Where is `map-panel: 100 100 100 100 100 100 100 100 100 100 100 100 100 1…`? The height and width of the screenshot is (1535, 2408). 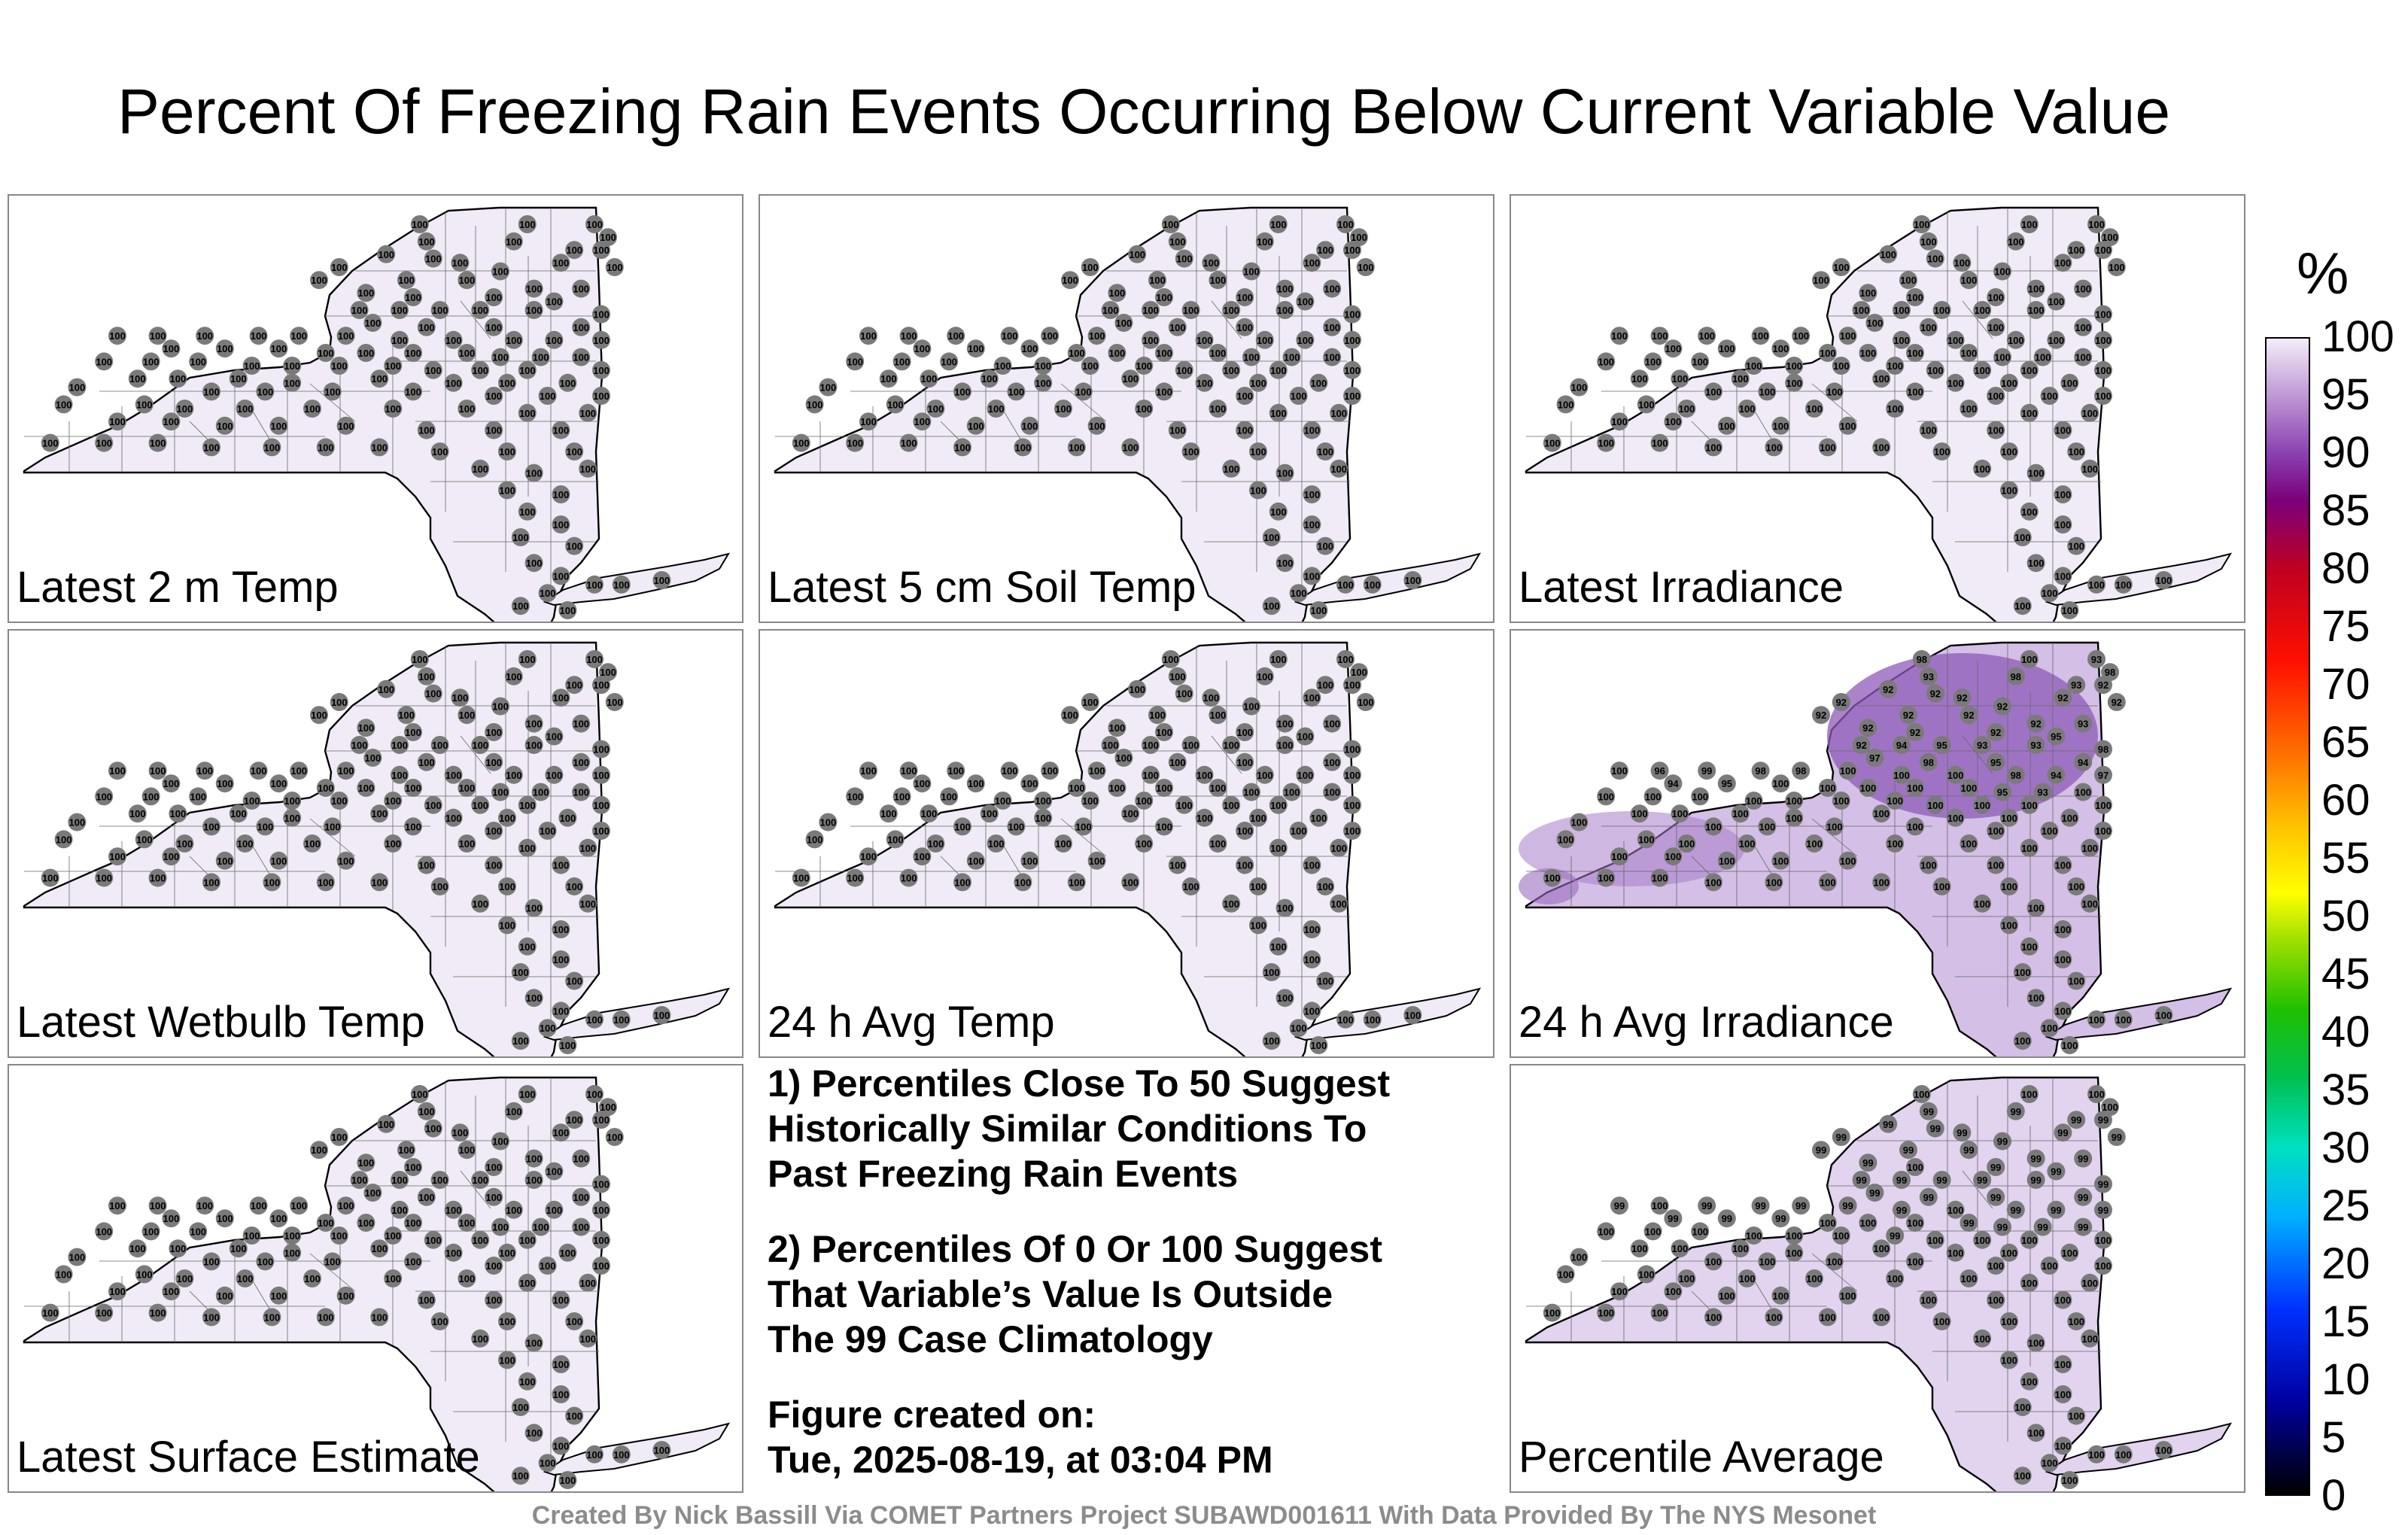
map-panel: 100 100 100 100 100 100 100 100 100 100 100 100 100 1… is located at coordinates (375, 1278).